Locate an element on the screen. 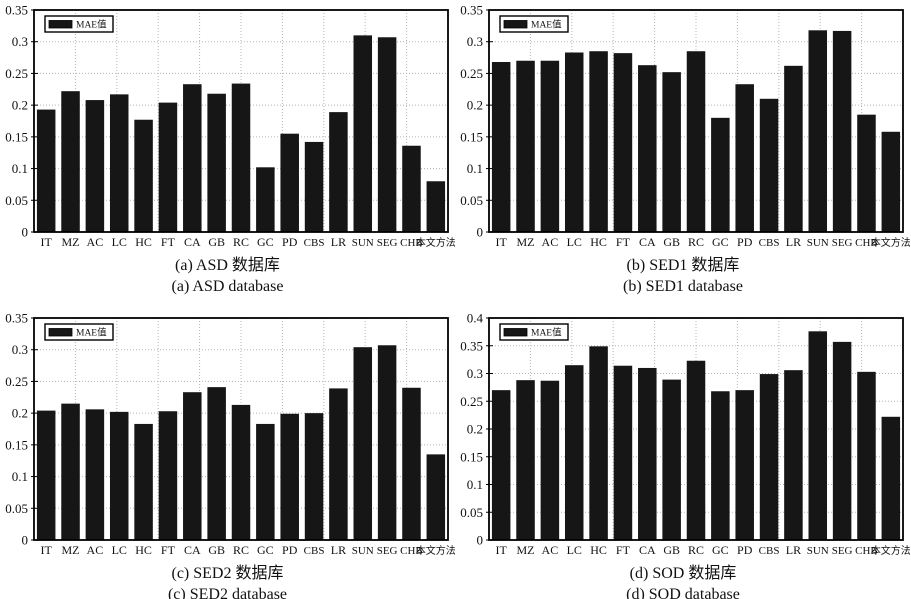  x-tick-label-GC: GC is located at coordinates (720, 550).